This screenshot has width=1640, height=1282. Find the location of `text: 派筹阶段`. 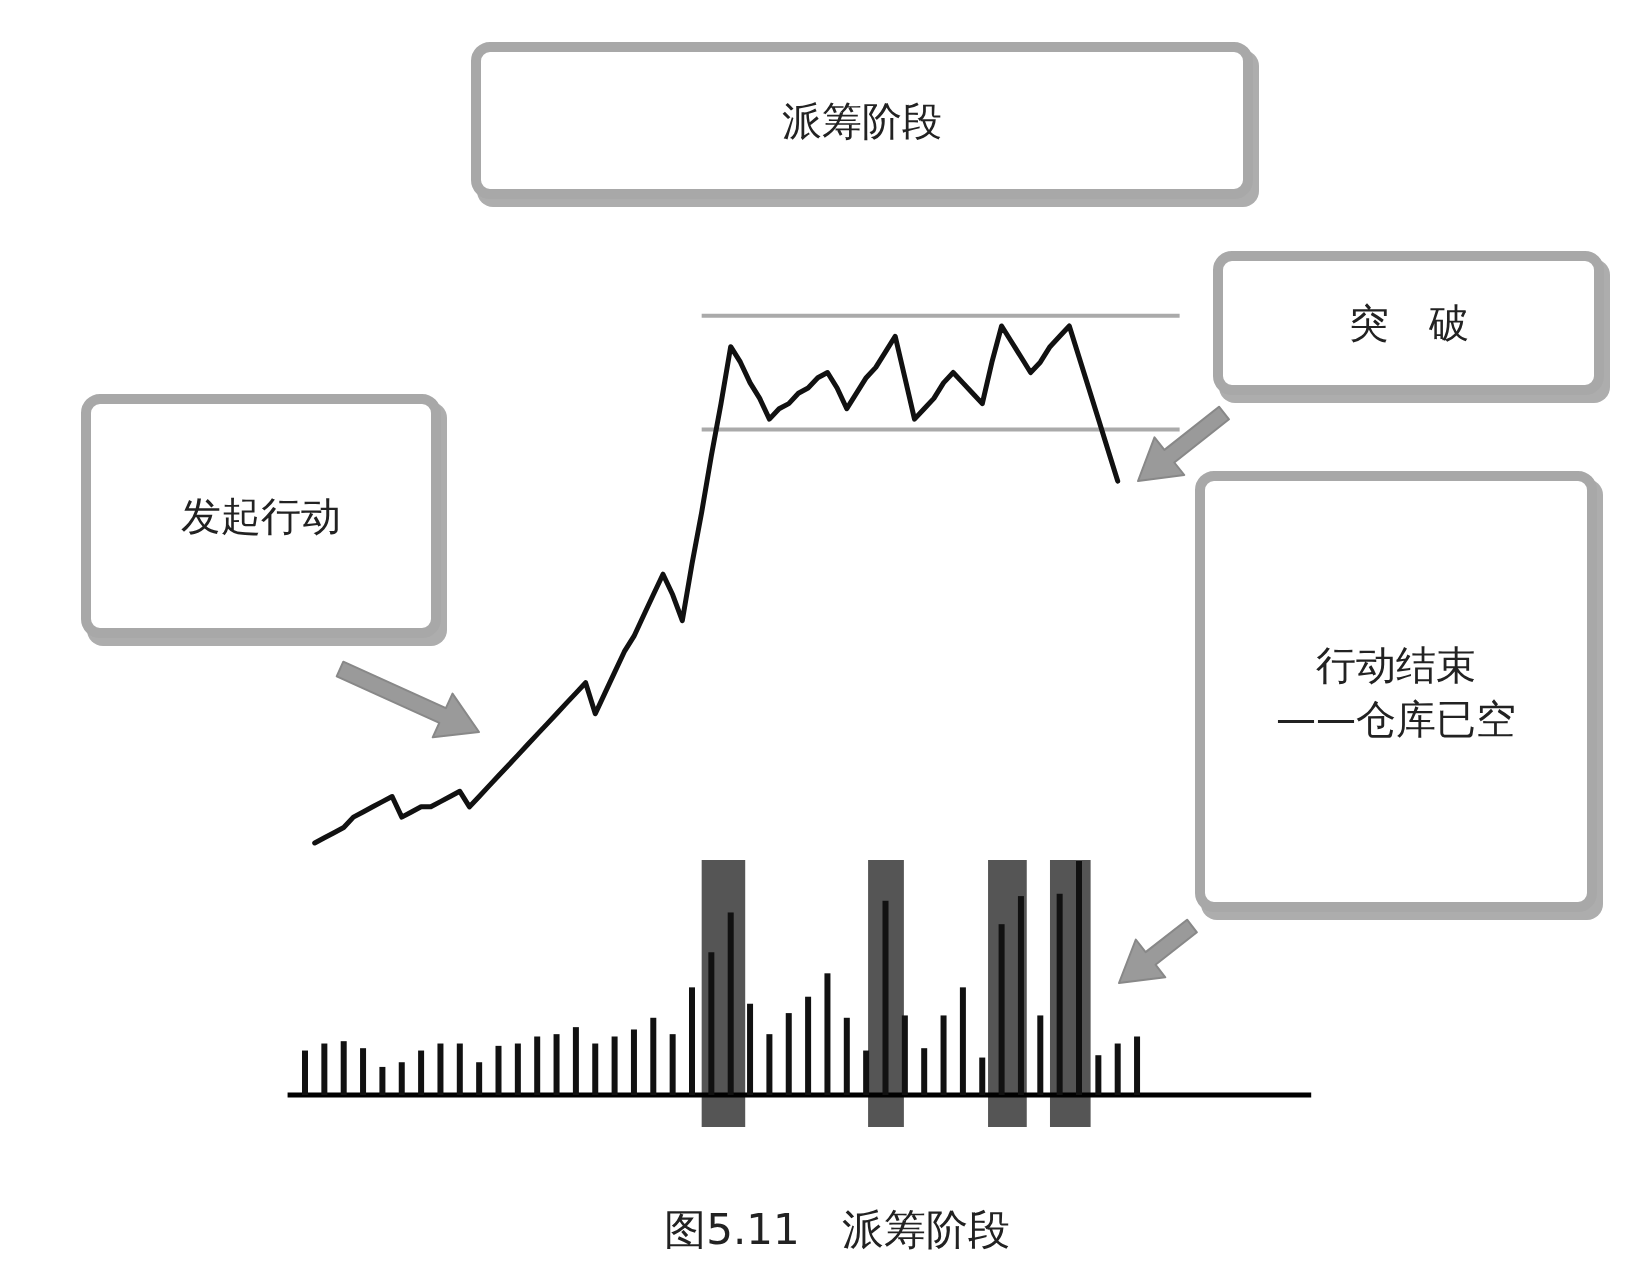

text: 派筹阶段 is located at coordinates (862, 120).